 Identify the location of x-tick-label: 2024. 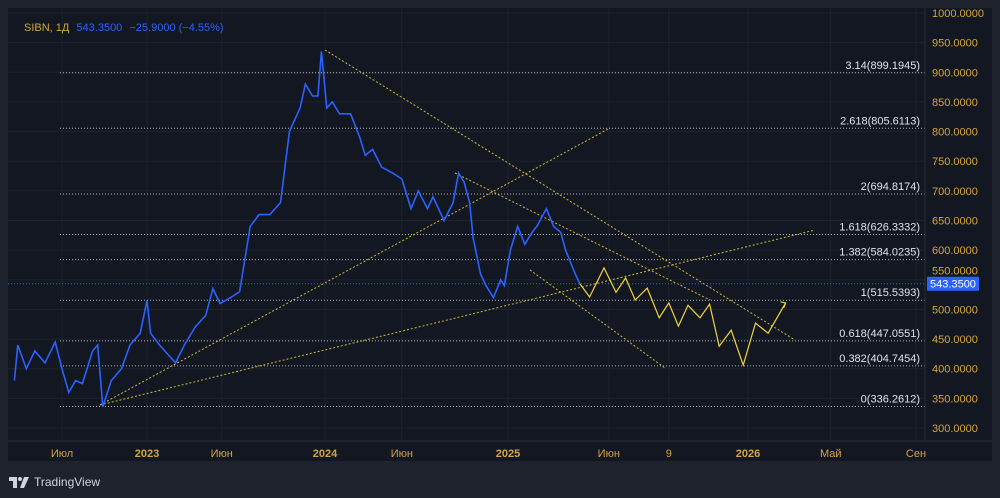
(325, 454).